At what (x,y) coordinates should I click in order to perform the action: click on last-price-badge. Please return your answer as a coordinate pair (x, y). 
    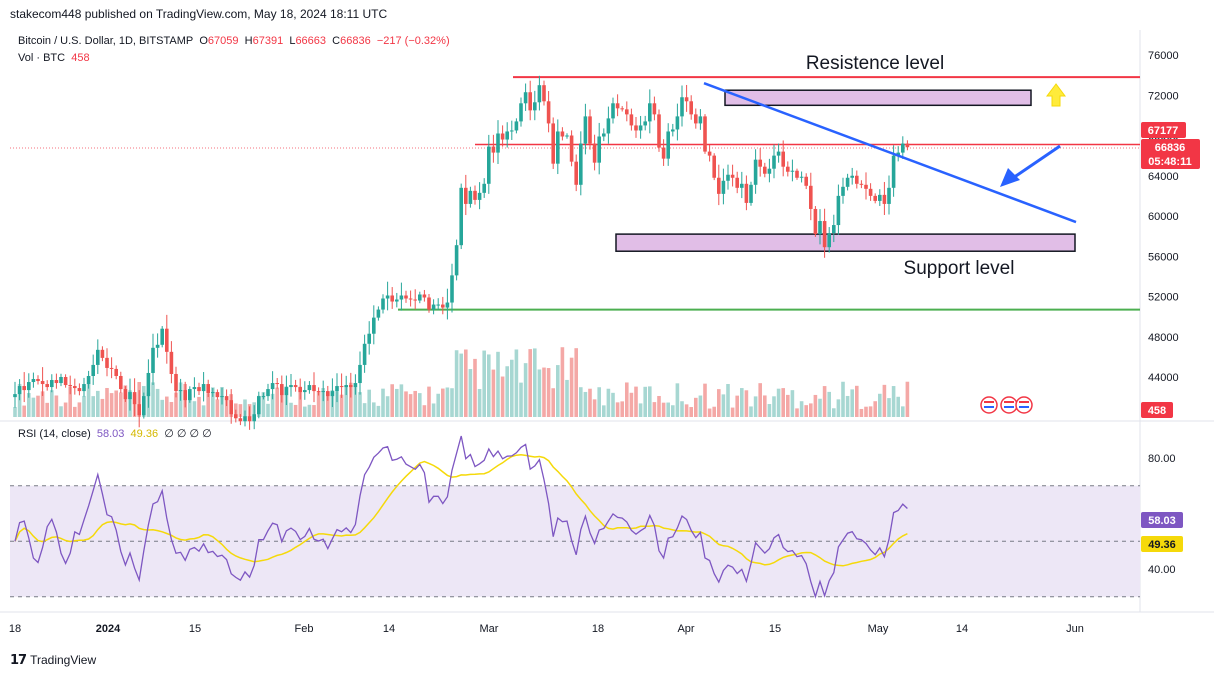
    Looking at the image, I should click on (1170, 154).